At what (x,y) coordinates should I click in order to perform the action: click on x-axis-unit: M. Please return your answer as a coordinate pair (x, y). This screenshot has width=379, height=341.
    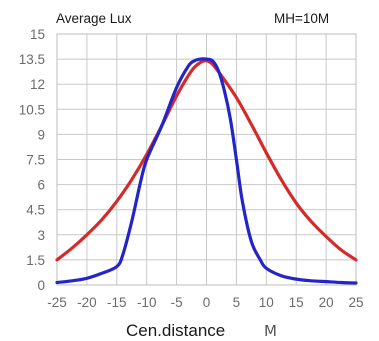
    Looking at the image, I should click on (270, 331).